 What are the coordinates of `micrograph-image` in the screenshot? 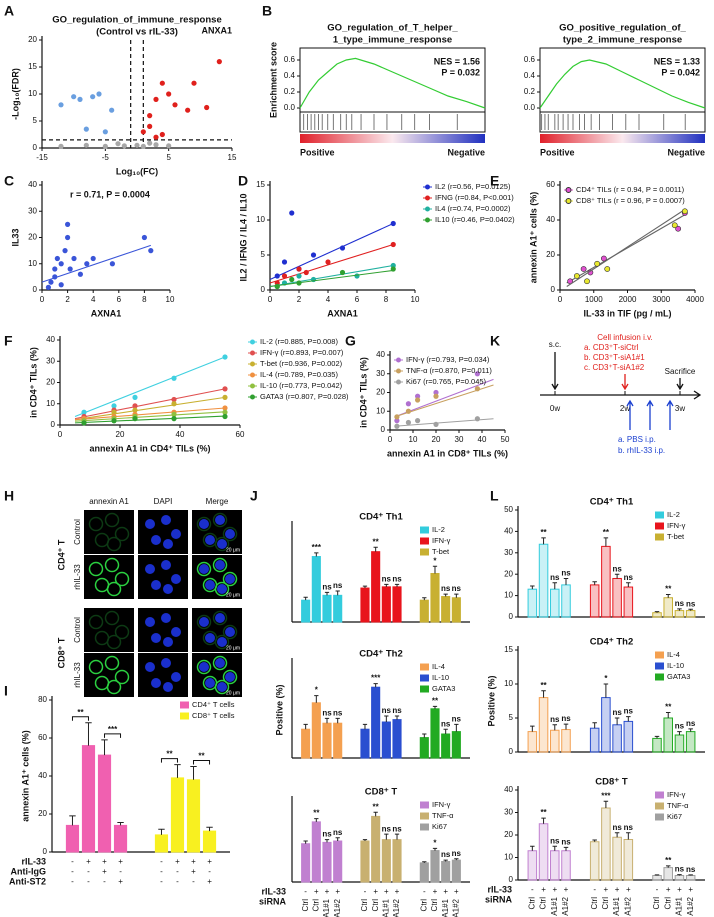 It's located at (109, 630).